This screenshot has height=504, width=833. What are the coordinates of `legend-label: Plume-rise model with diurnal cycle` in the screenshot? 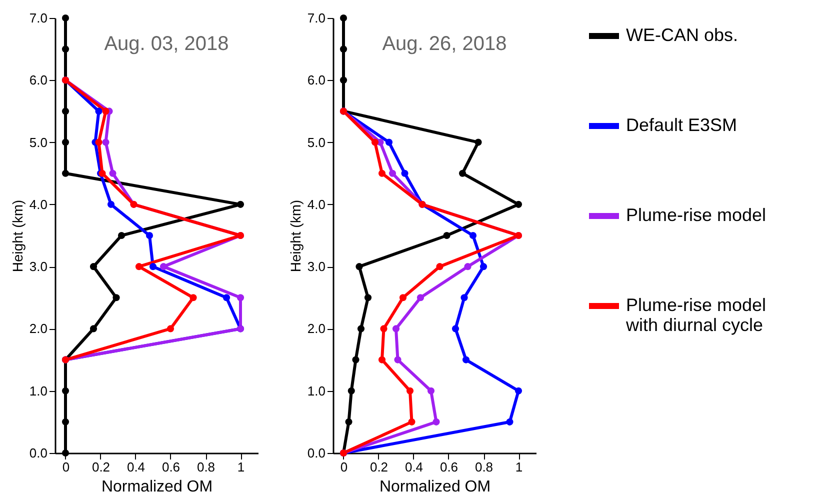 It's located at (695, 315).